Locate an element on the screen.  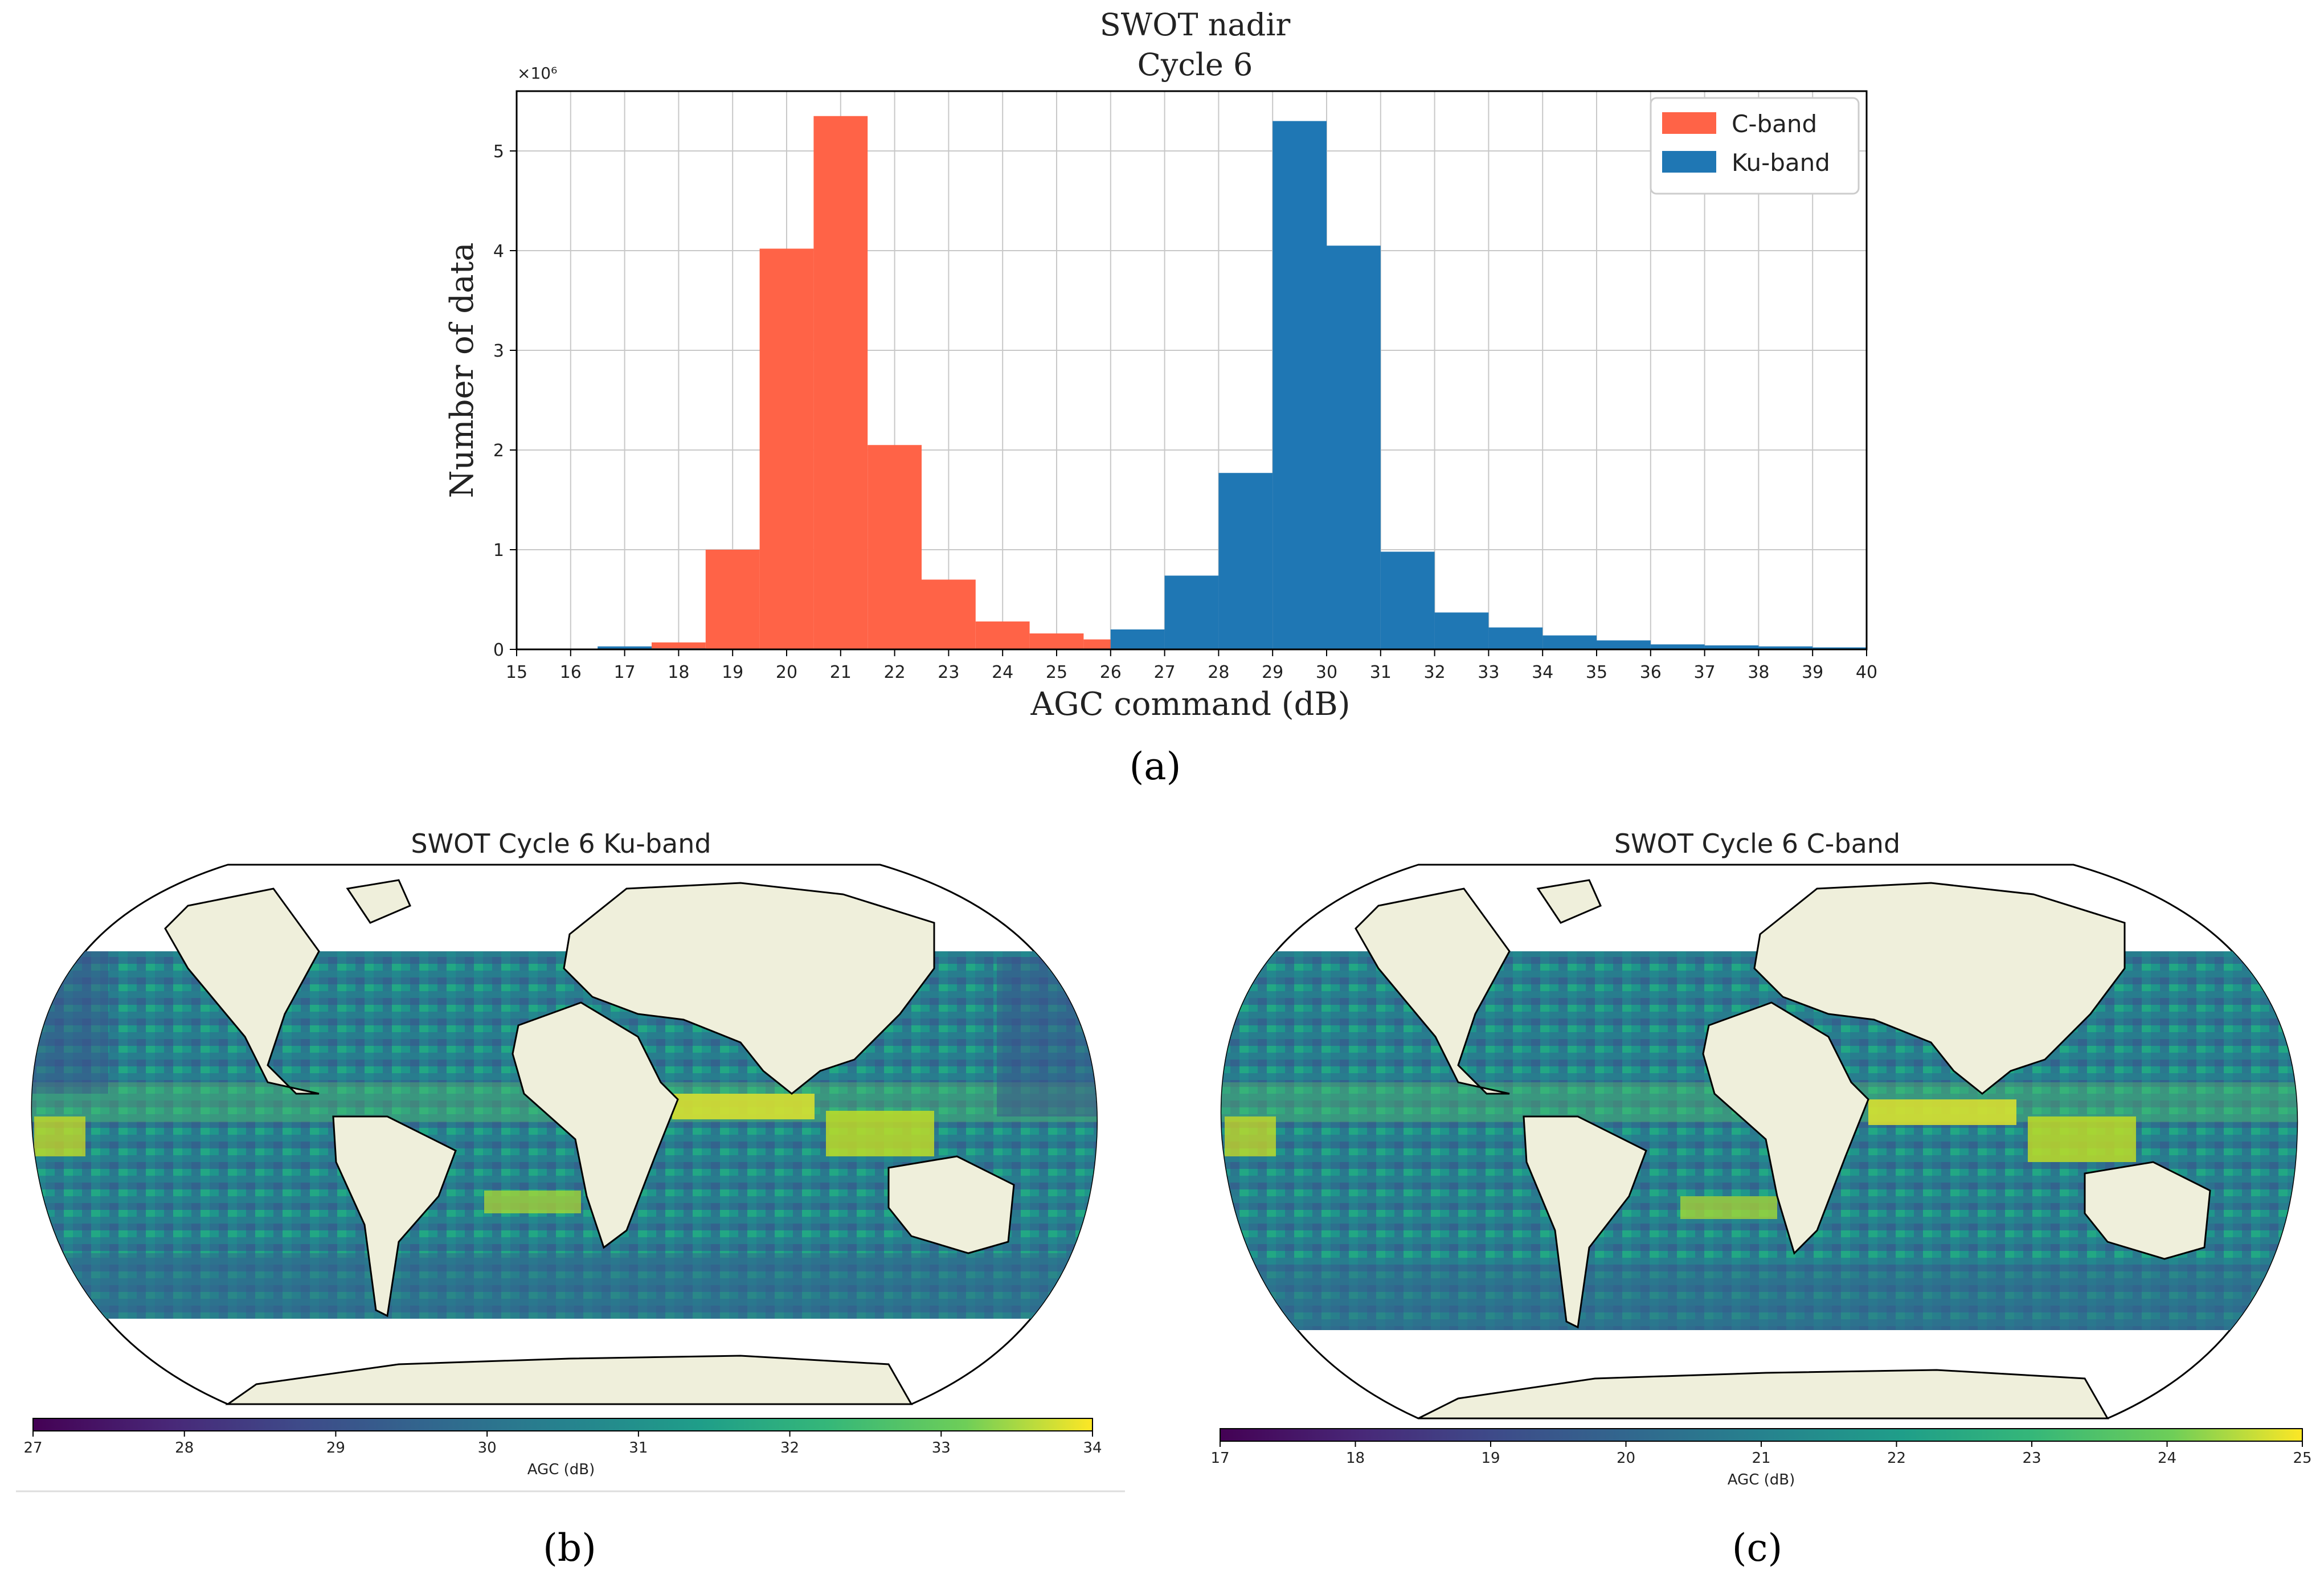
greenland is located at coordinates (1569, 901).